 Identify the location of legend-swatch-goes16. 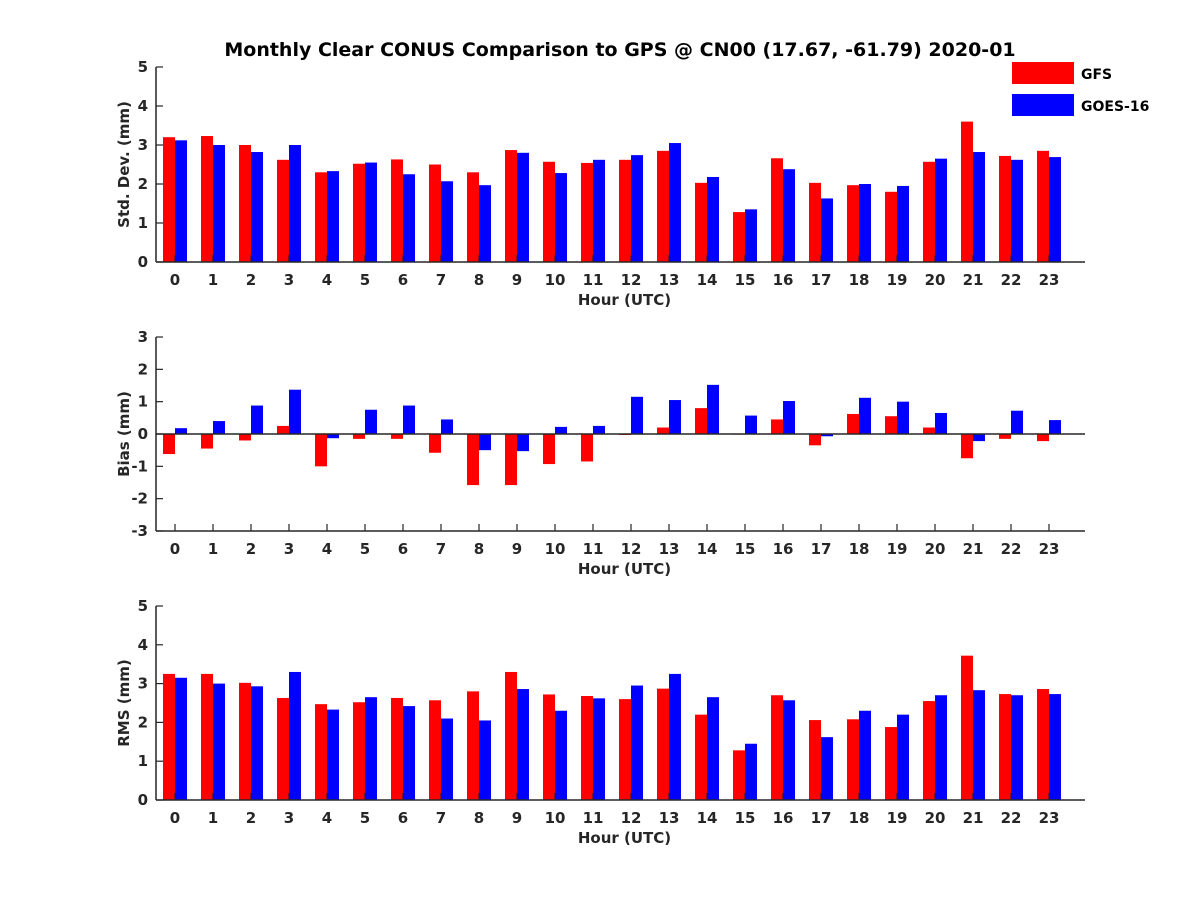
(1043, 105).